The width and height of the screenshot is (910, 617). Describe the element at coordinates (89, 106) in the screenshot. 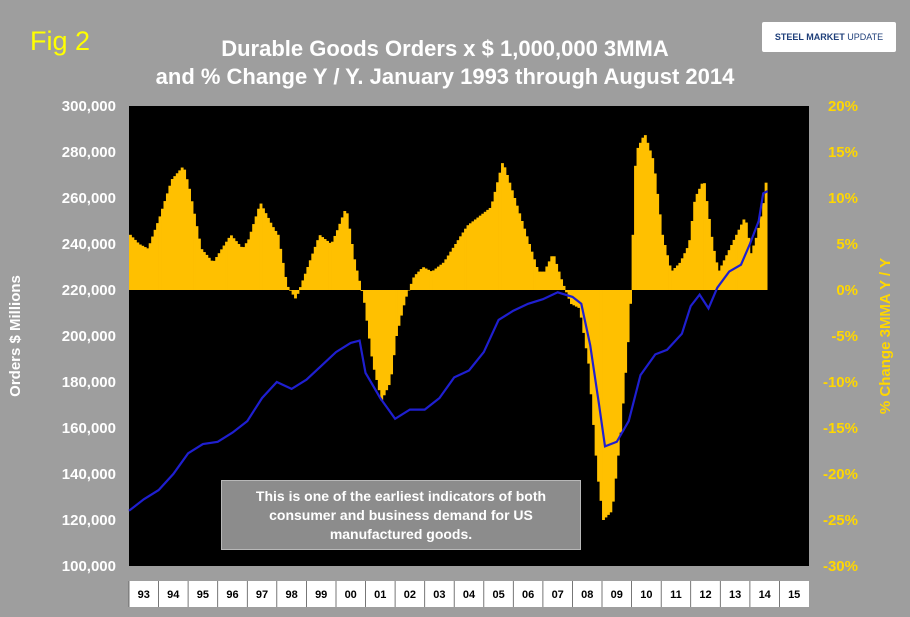

I see `y-tick-label: 300,000` at that location.